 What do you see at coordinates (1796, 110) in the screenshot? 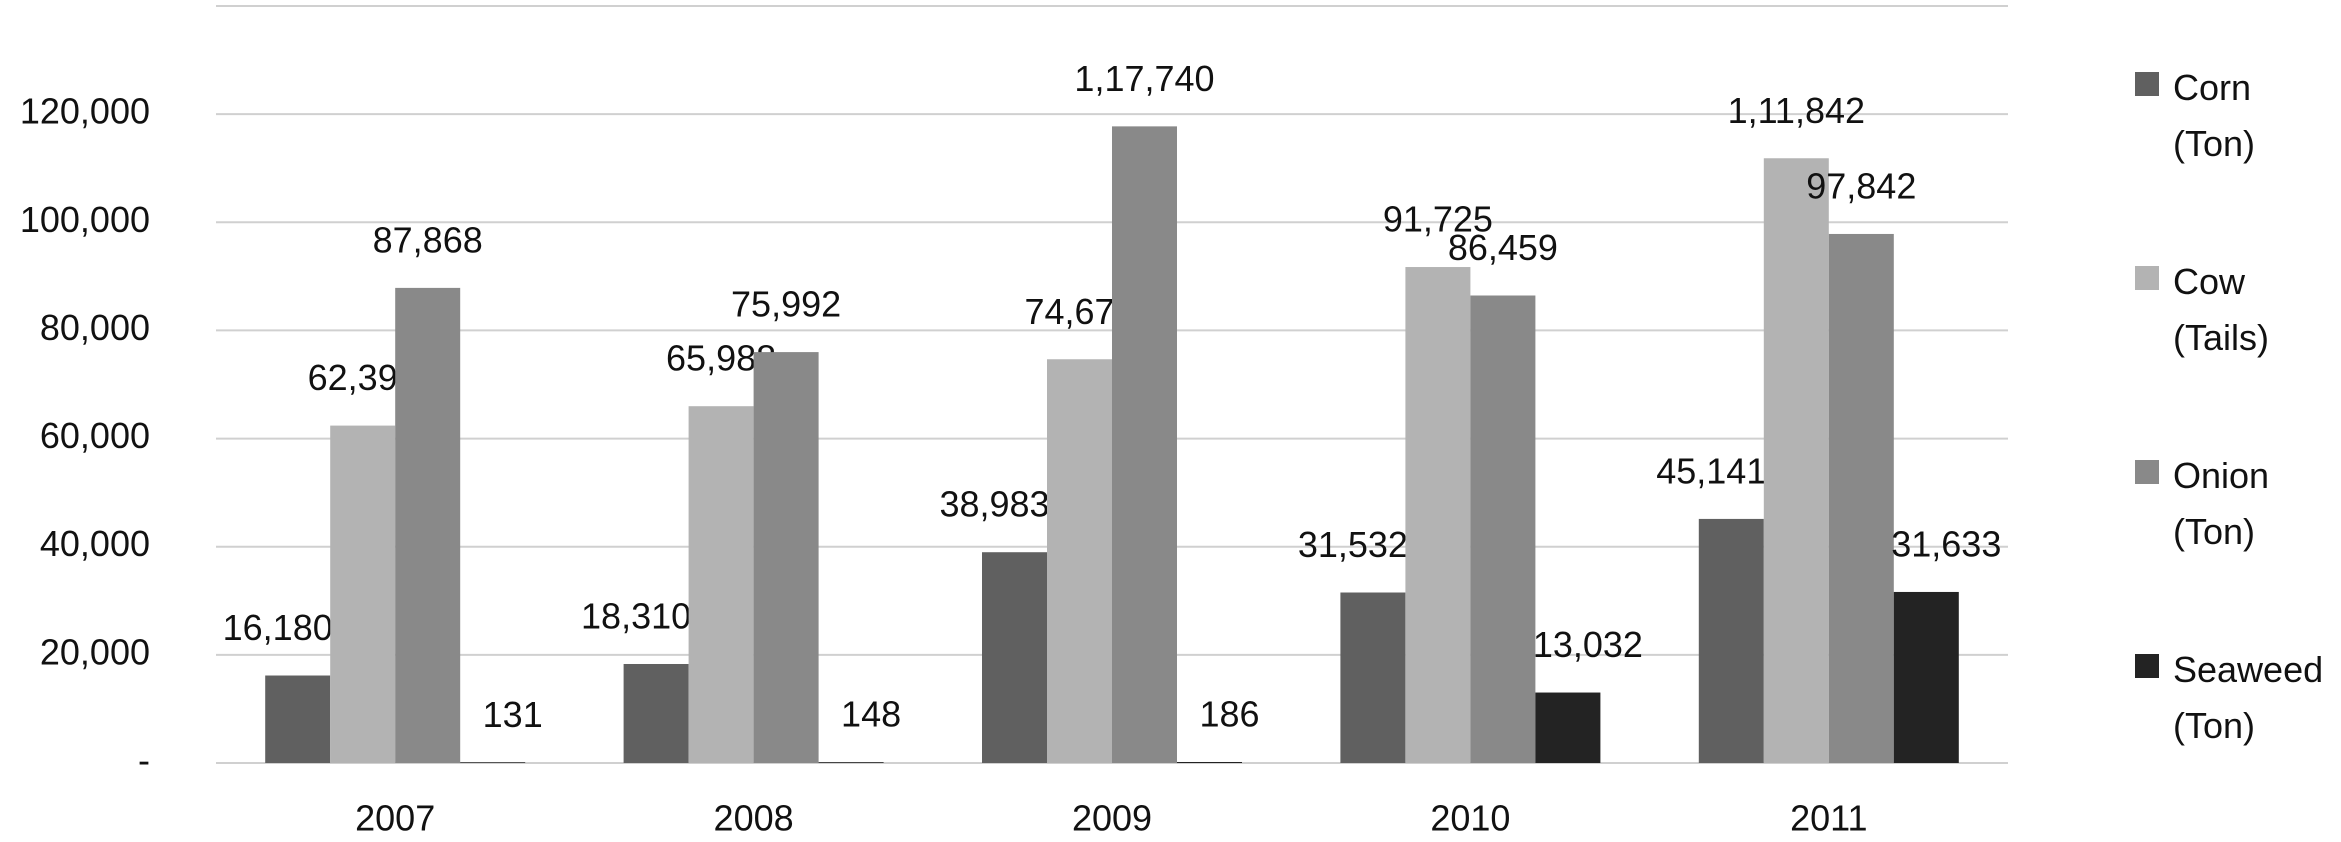
I see `value-label: 1,11,842` at bounding box center [1796, 110].